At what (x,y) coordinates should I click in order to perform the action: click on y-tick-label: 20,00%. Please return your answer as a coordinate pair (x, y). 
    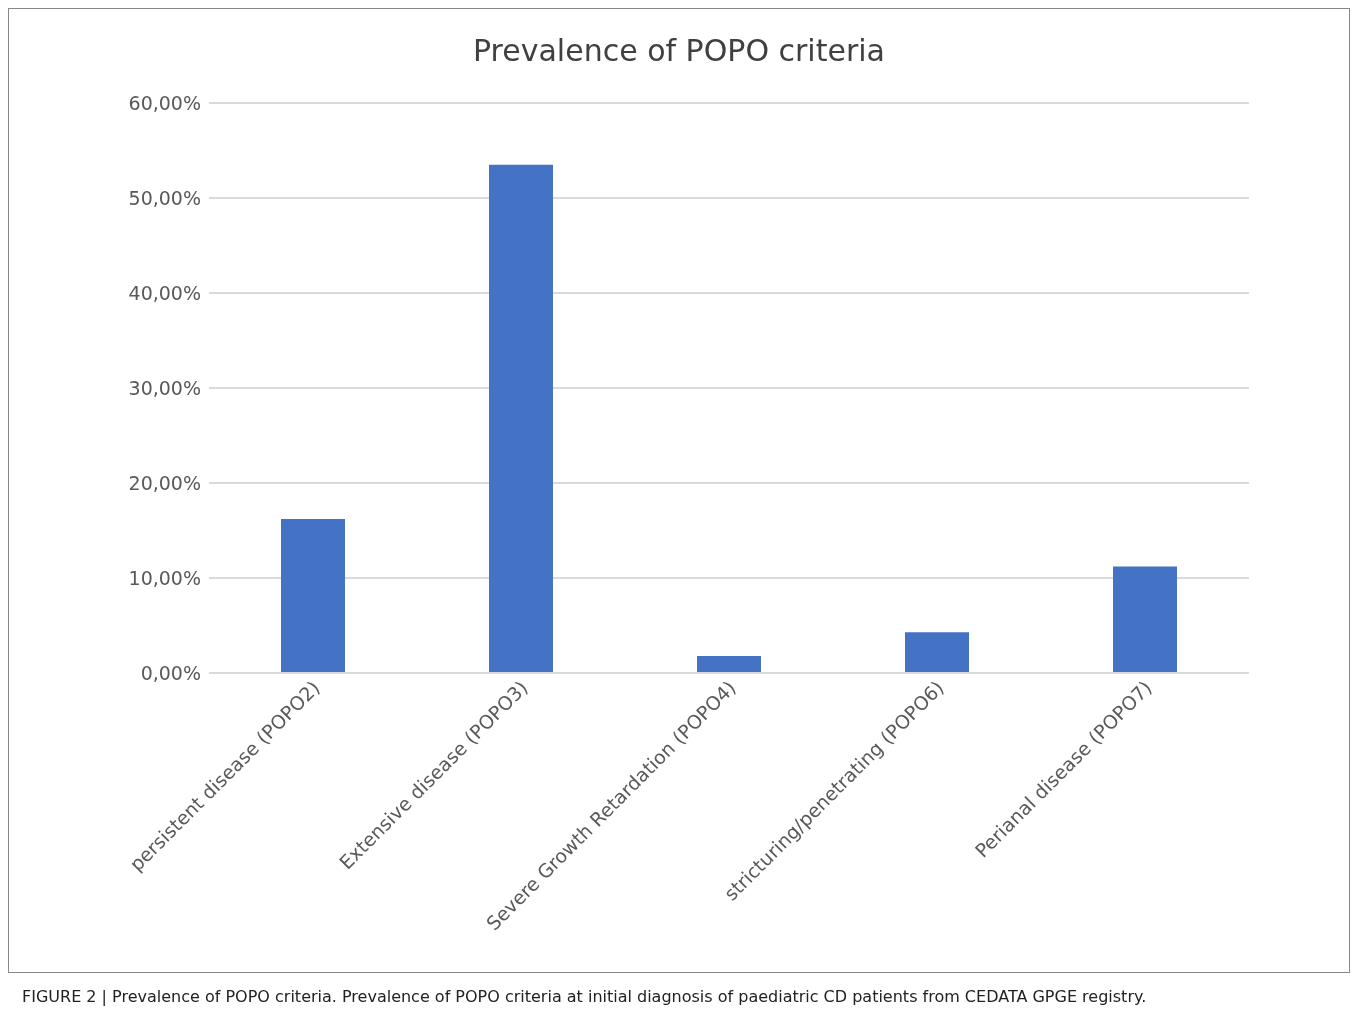
    Looking at the image, I should click on (164, 482).